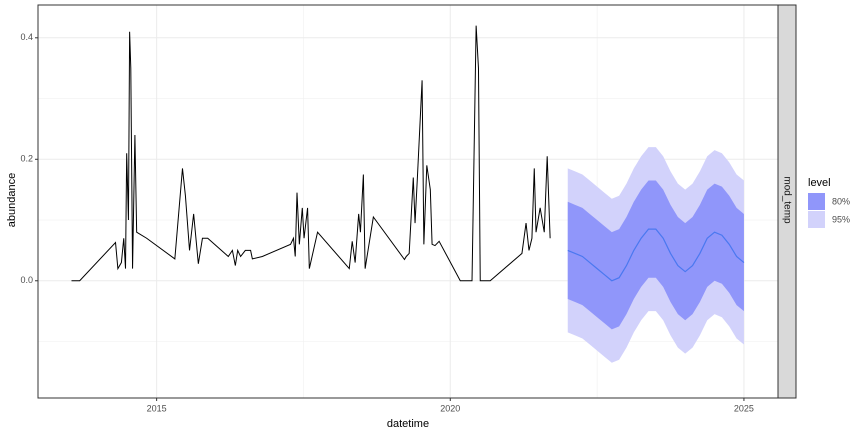 The width and height of the screenshot is (864, 432). What do you see at coordinates (841, 201) in the screenshot?
I see `legend-label: 80%` at bounding box center [841, 201].